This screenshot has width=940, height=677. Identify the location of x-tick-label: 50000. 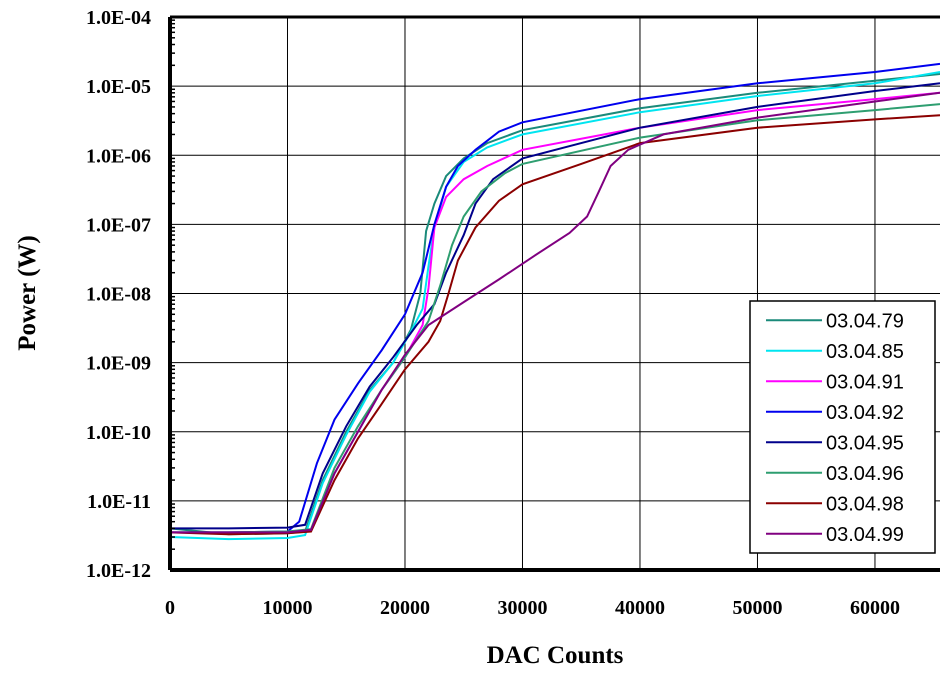
(757, 608).